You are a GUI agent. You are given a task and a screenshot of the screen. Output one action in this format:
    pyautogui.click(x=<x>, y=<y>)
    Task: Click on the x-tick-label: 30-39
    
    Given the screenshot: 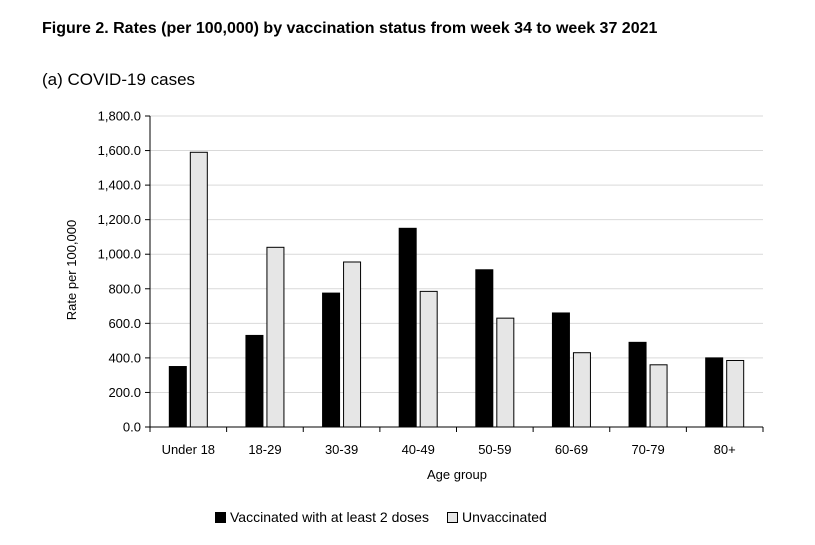 What is the action you would take?
    pyautogui.click(x=341, y=449)
    